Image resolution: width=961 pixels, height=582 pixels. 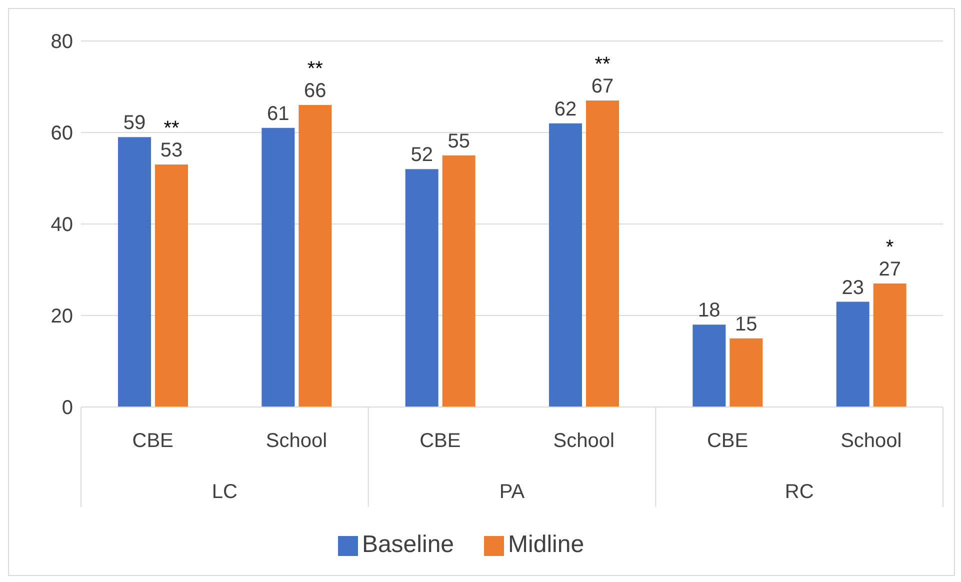 What do you see at coordinates (171, 140) in the screenshot?
I see `data-label: ** 53` at bounding box center [171, 140].